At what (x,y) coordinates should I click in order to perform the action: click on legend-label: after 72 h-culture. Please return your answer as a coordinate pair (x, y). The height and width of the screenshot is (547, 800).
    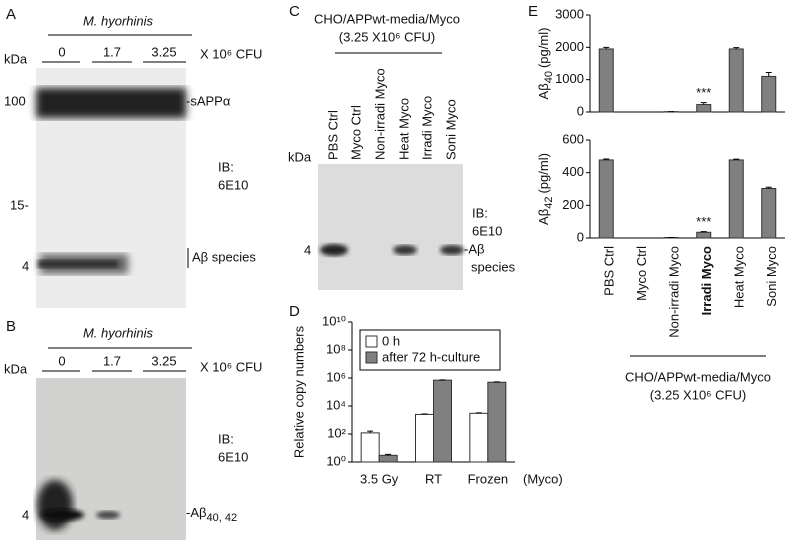
    Looking at the image, I should click on (431, 356).